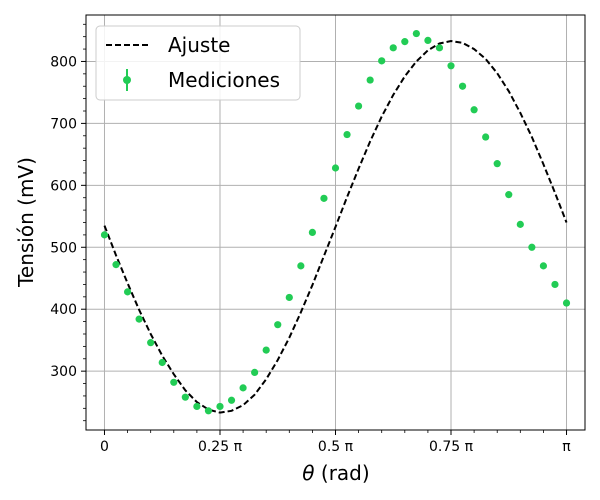 Image resolution: width=600 pixels, height=500 pixels. What do you see at coordinates (308, 473) in the screenshot?
I see `x-axis-label-symbol: θ` at bounding box center [308, 473].